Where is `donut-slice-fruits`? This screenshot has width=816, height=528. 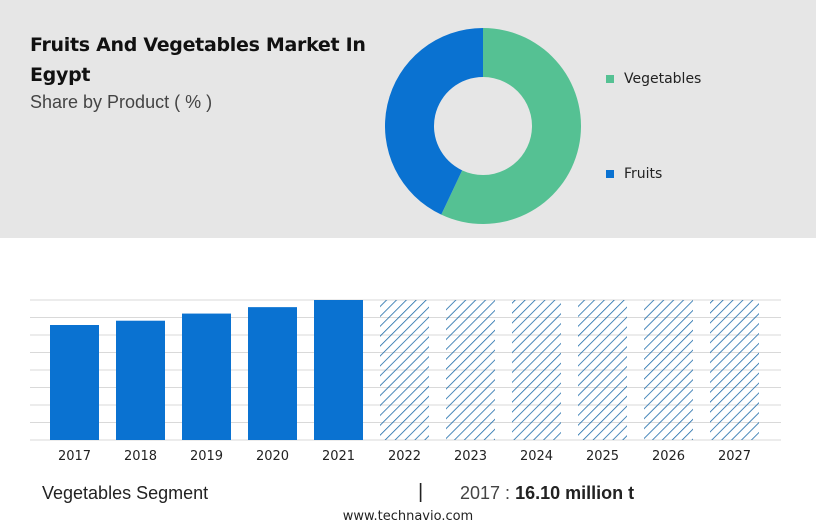 donut-slice-fruits is located at coordinates (434, 121).